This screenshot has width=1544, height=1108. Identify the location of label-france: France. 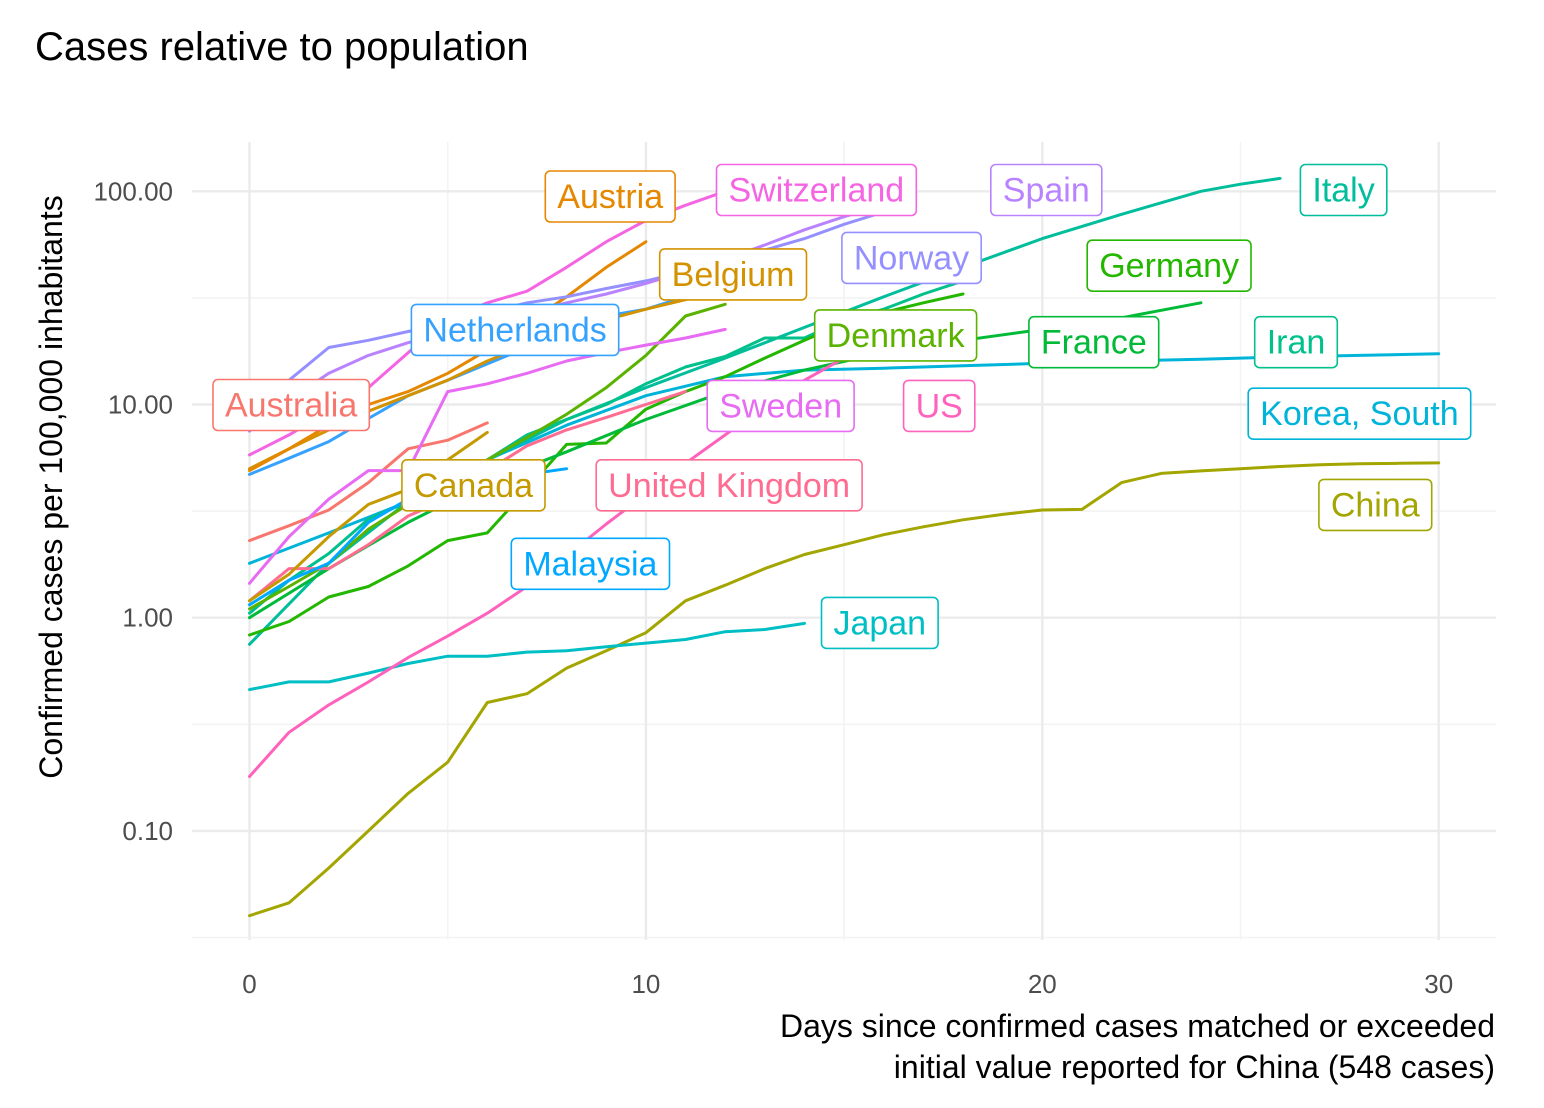
(1094, 342).